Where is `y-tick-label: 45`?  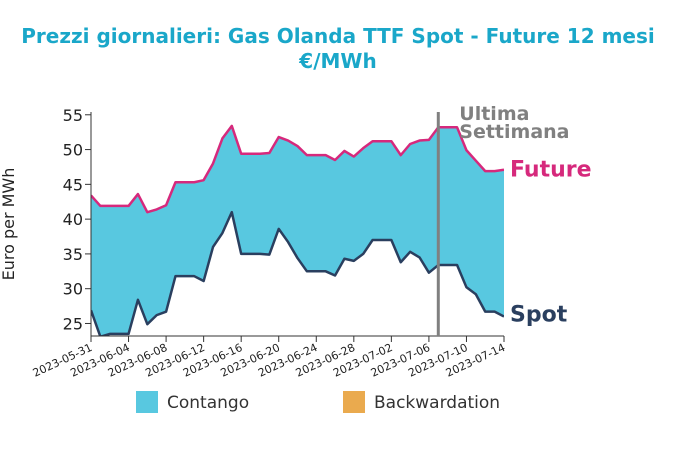 y-tick-label: 45 is located at coordinates (73, 184).